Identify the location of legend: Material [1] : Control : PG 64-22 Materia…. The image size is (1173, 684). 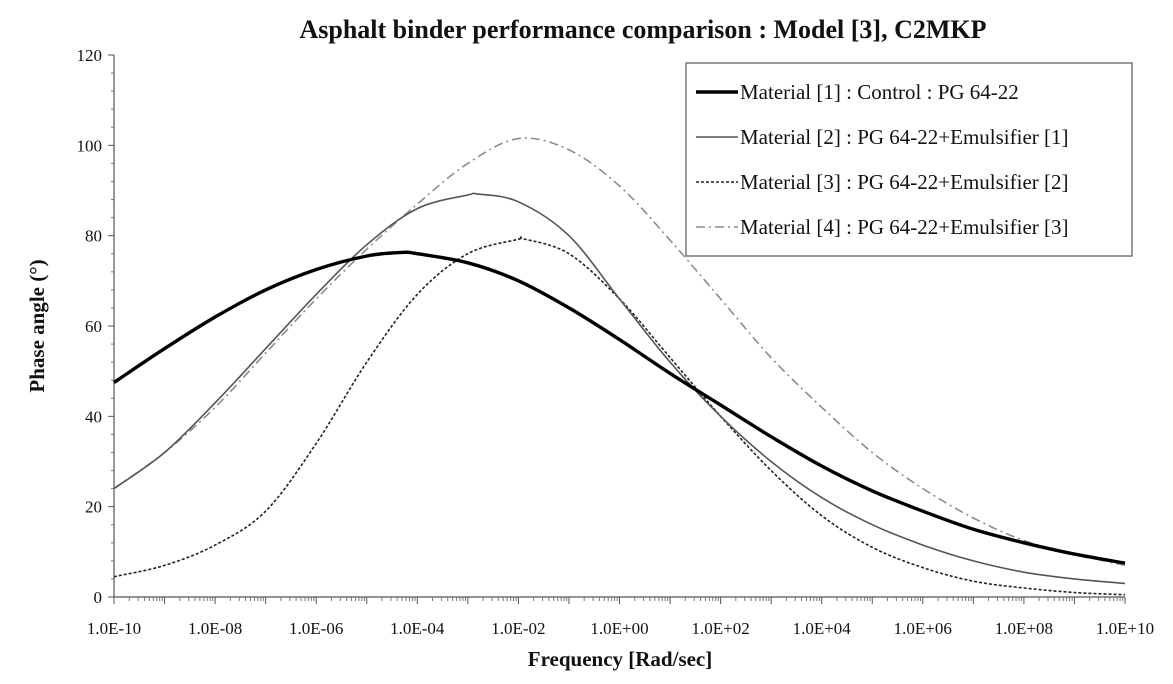
(909, 159).